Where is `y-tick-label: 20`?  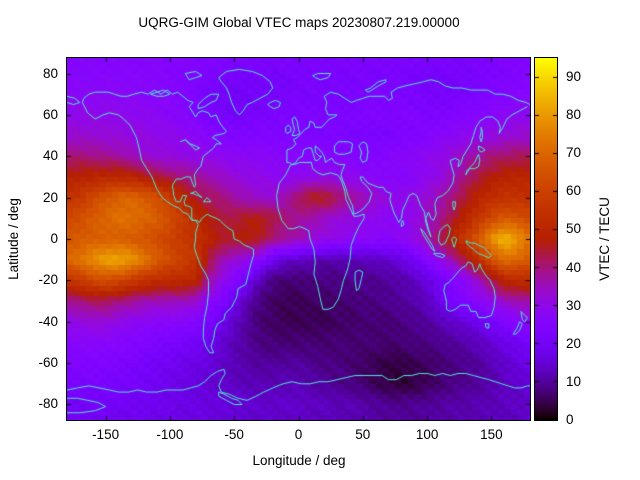
y-tick-label: 20 is located at coordinates (50, 197).